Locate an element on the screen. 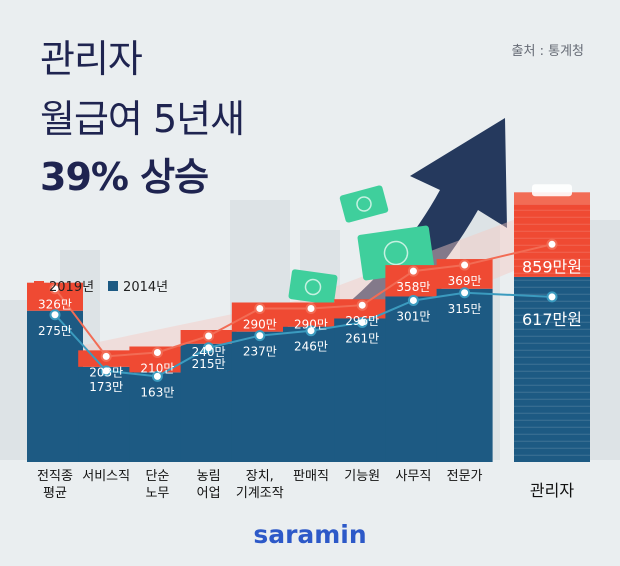 Image resolution: width=620 pixels, height=566 pixels. category-label: 관리자 is located at coordinates (552, 490).